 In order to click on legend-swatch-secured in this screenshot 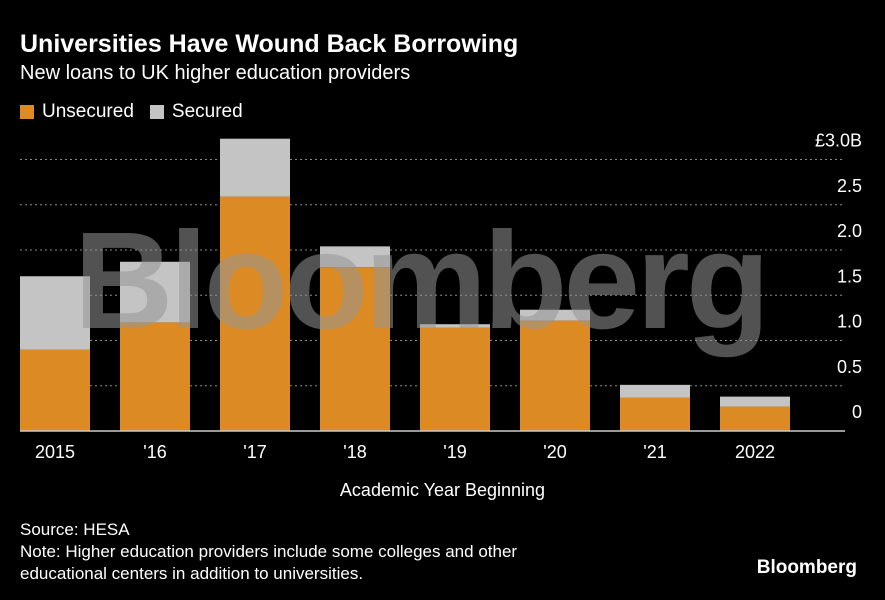, I will do `click(156, 112)`.